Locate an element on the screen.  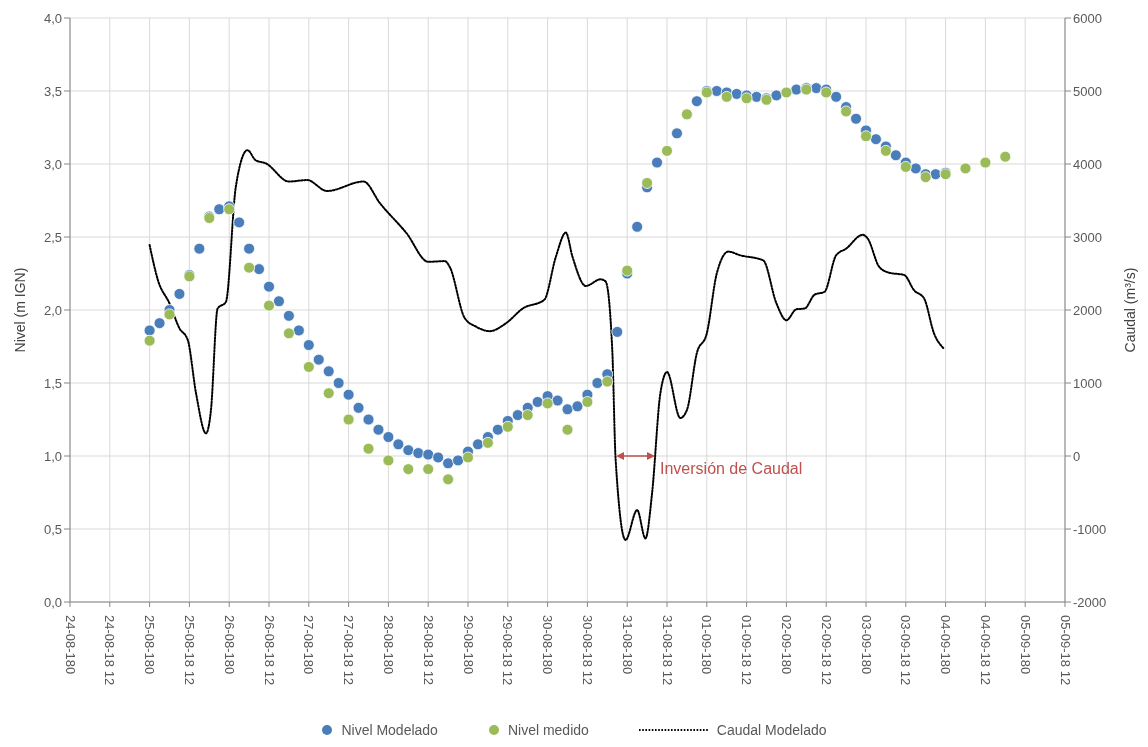
x-tick-label: 25-08-18 12 is located at coordinates (189, 650).